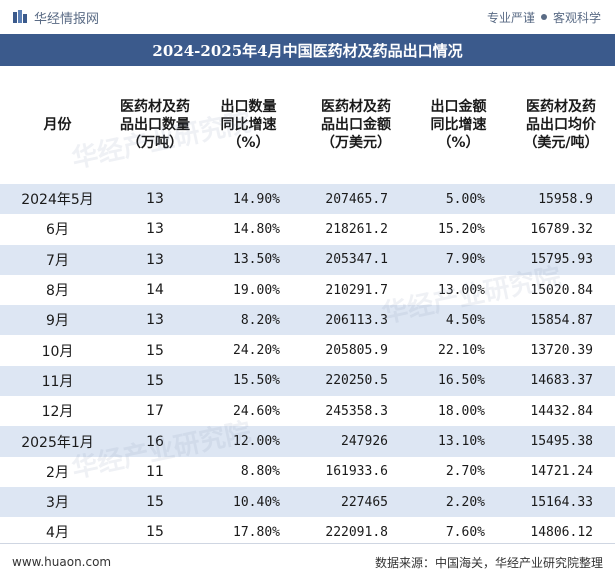 The image size is (615, 580). I want to click on slogan: 专业严谨 客观科学, so click(544, 17).